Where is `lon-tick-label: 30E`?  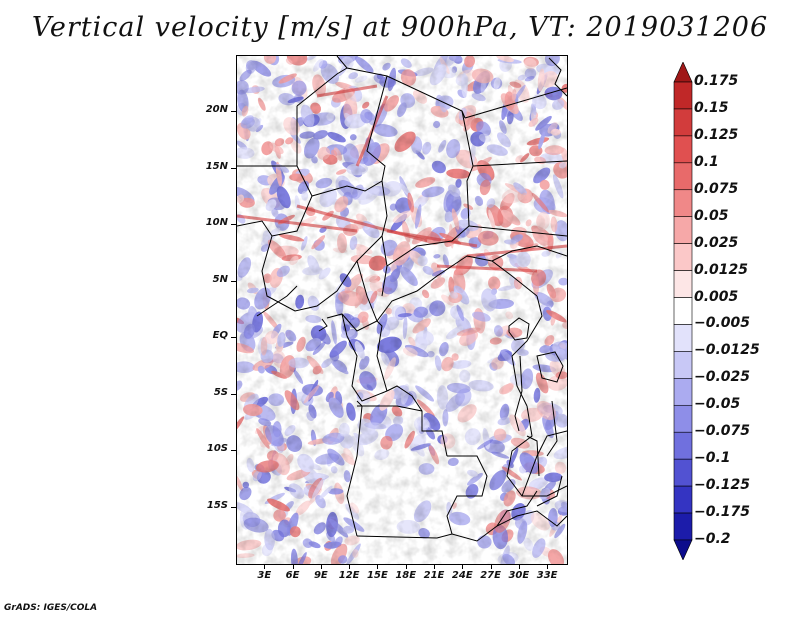
lon-tick-label: 30E is located at coordinates (519, 575).